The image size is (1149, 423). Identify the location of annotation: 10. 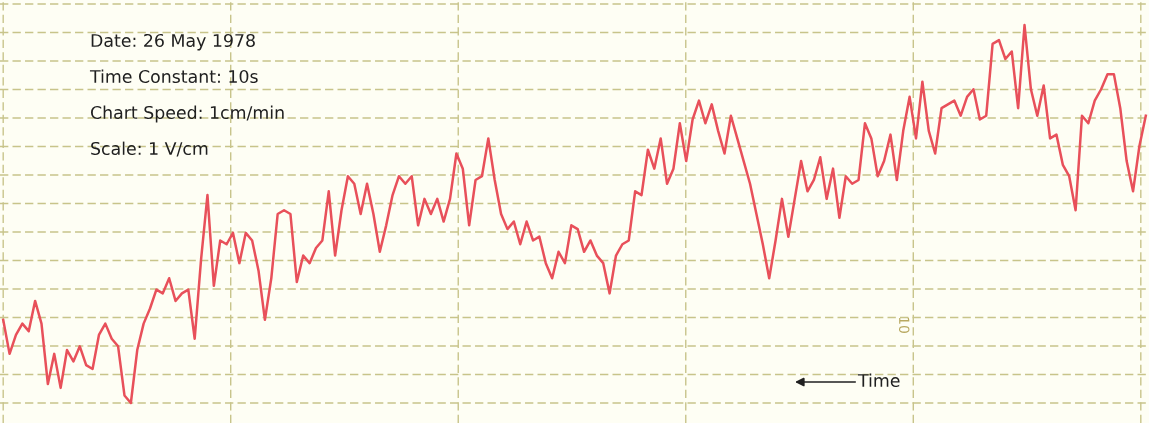
(904, 325).